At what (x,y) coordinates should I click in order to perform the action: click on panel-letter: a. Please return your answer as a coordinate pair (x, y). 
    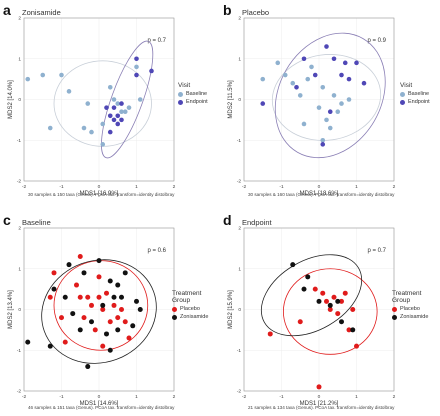
    Looking at the image, I should click on (7, 10).